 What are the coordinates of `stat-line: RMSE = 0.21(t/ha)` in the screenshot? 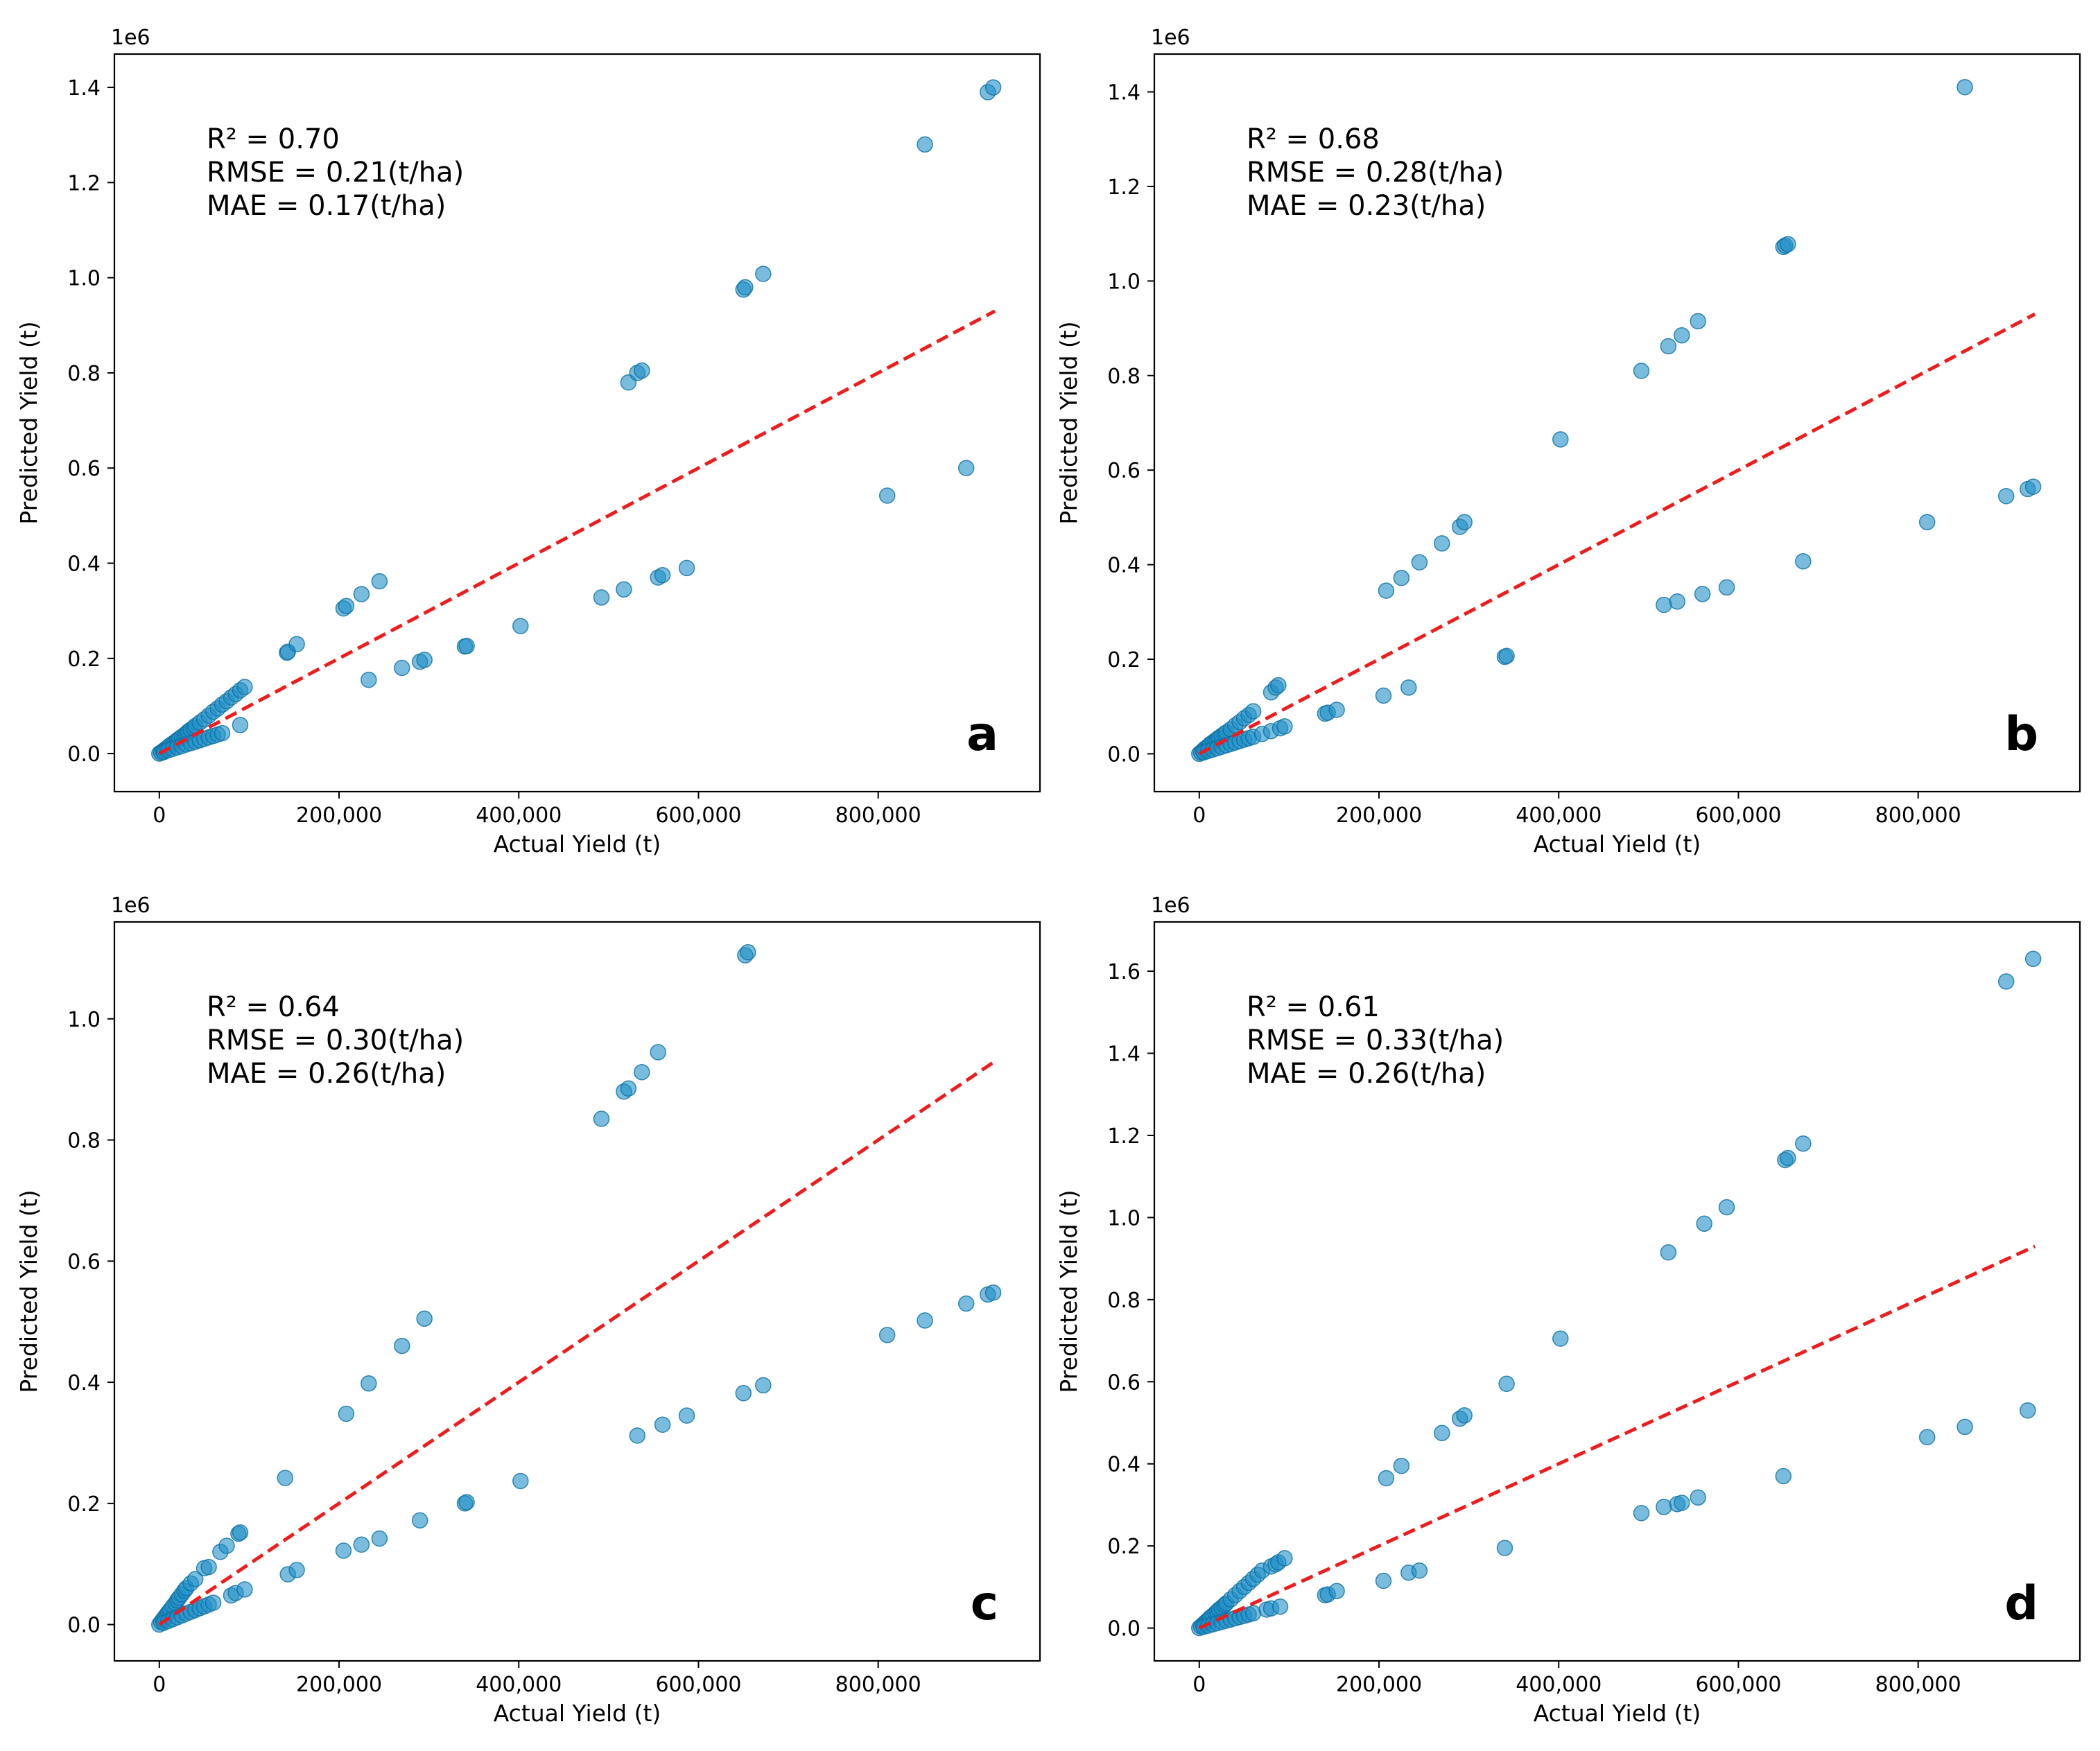 It's located at (335, 173).